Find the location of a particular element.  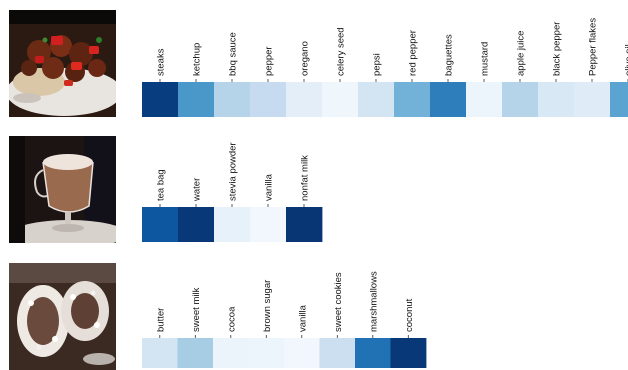

ingredient-label: pepper is located at coordinates (269, 61).